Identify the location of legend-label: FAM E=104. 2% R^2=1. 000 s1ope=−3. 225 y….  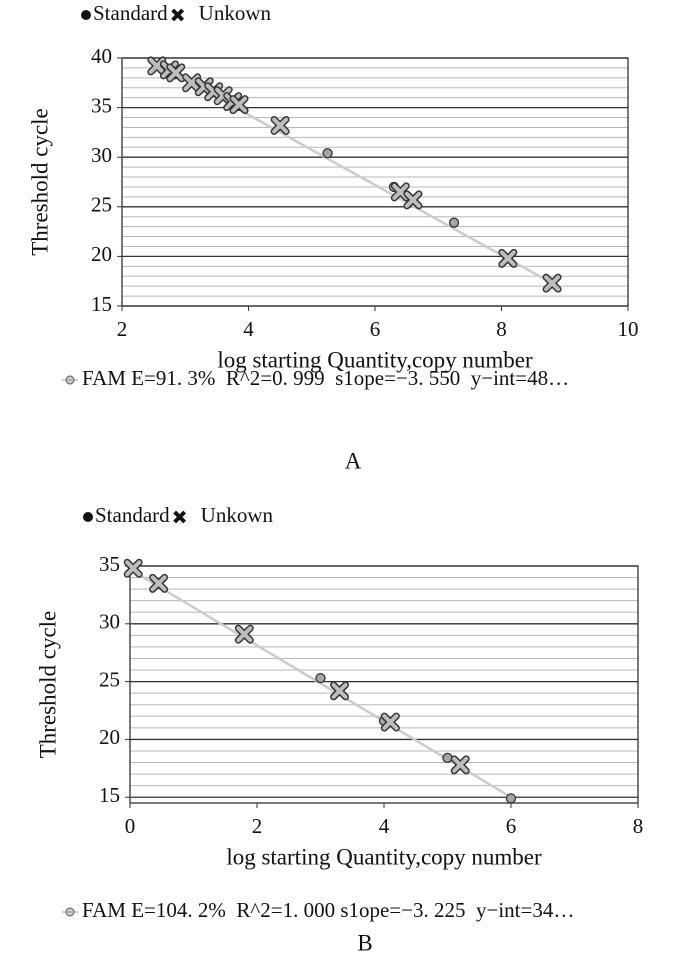
(328, 910).